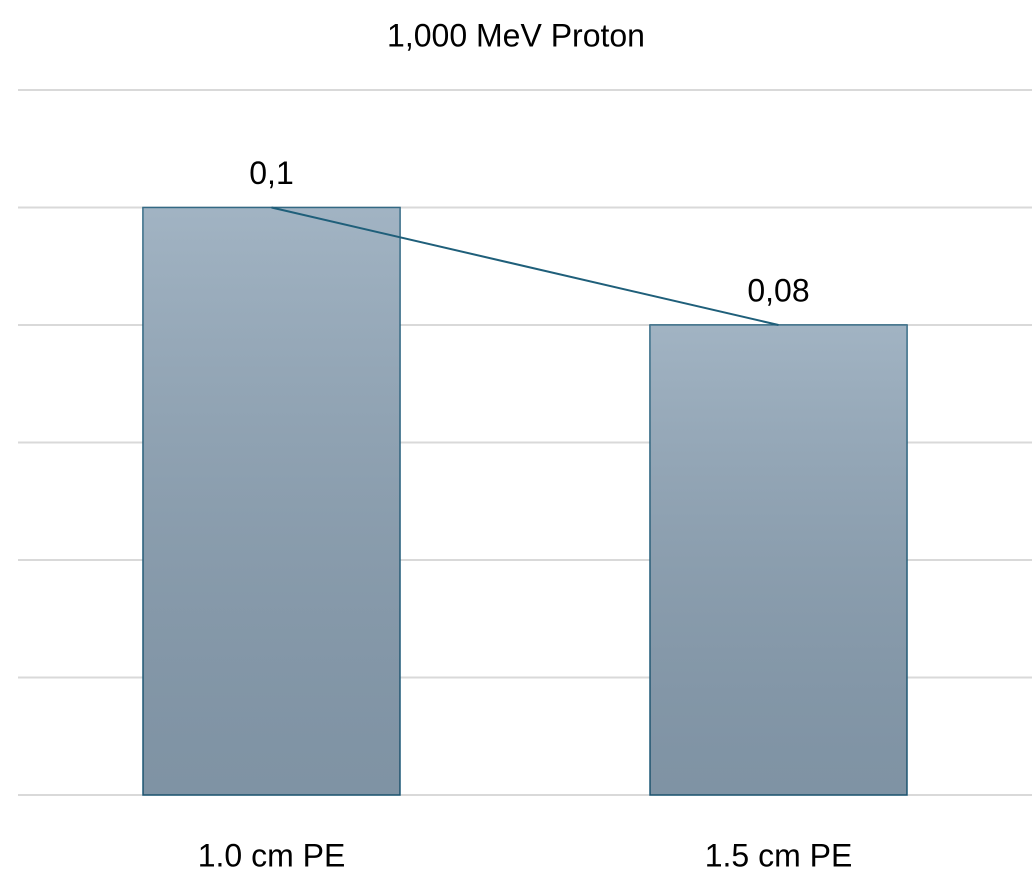 This screenshot has width=1032, height=873. I want to click on x-tick-label: 1.5 cm PE, so click(779, 855).